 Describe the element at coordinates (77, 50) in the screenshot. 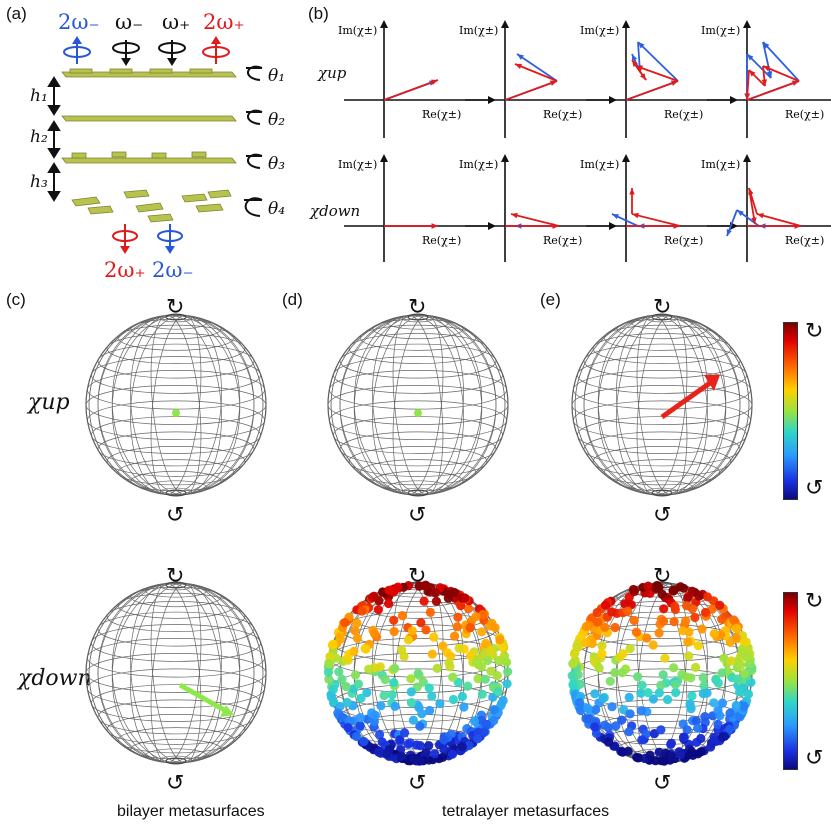

I see `rotation-icon-2w-minus` at that location.